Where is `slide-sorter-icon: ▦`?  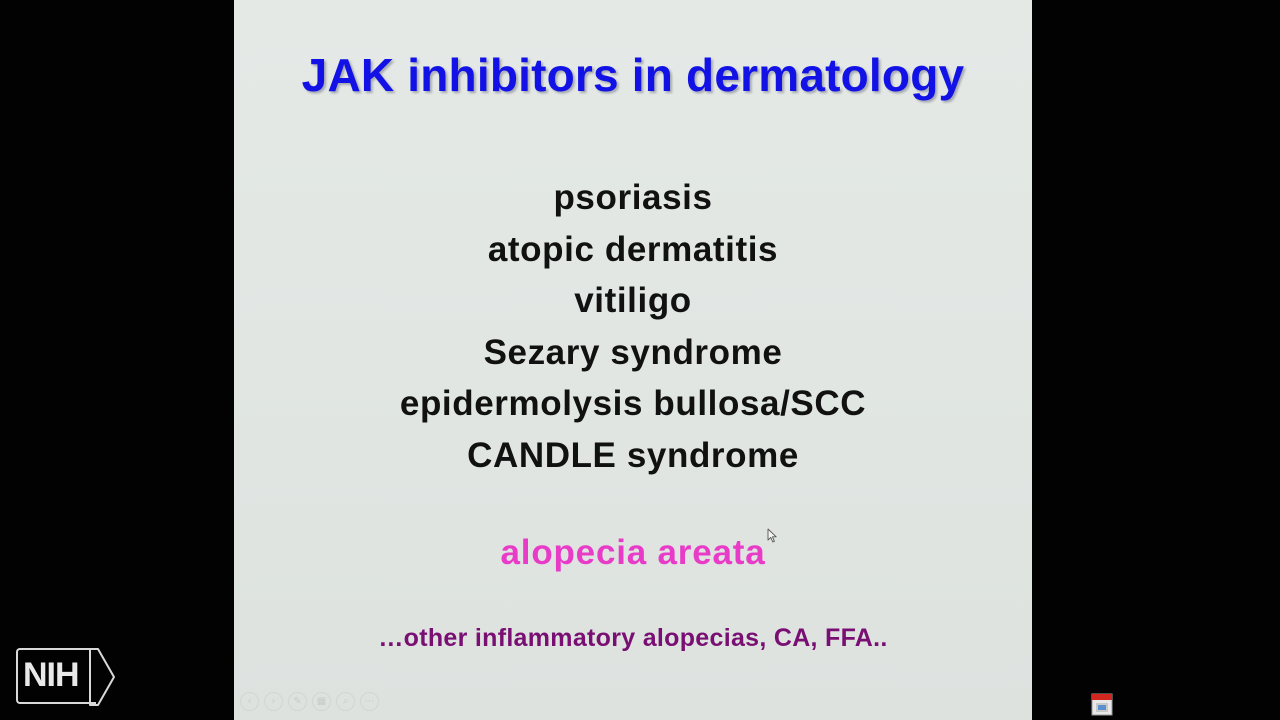
slide-sorter-icon: ▦ is located at coordinates (321, 701).